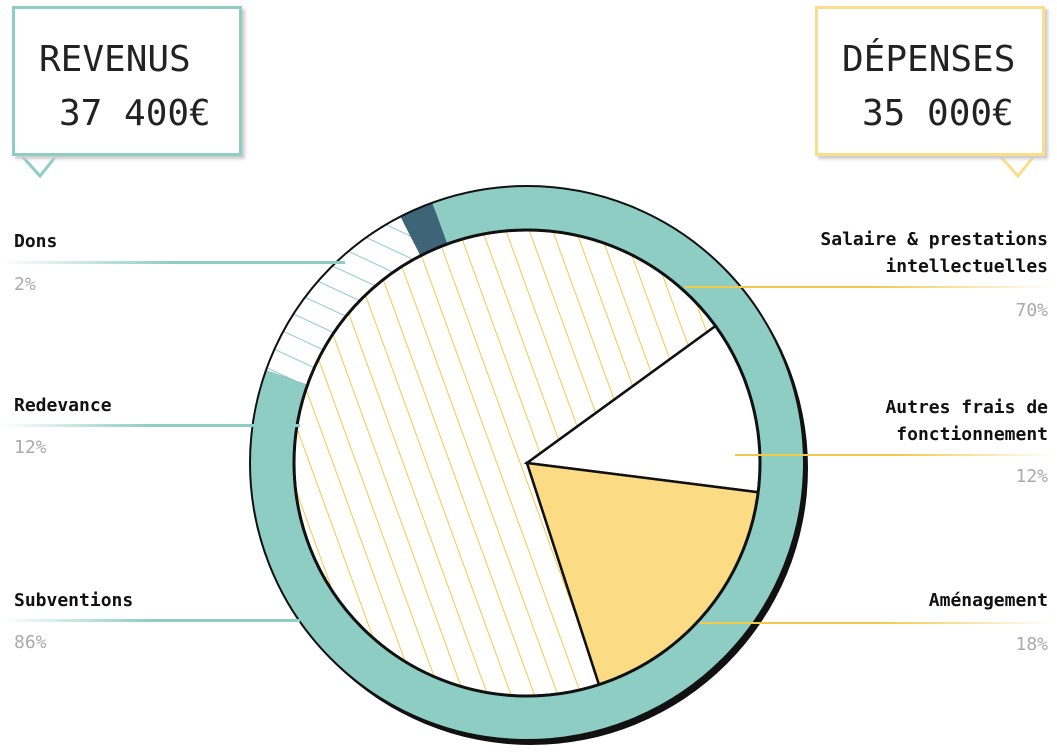 This screenshot has width=1057, height=754. I want to click on category-label: Subventions, so click(74, 600).